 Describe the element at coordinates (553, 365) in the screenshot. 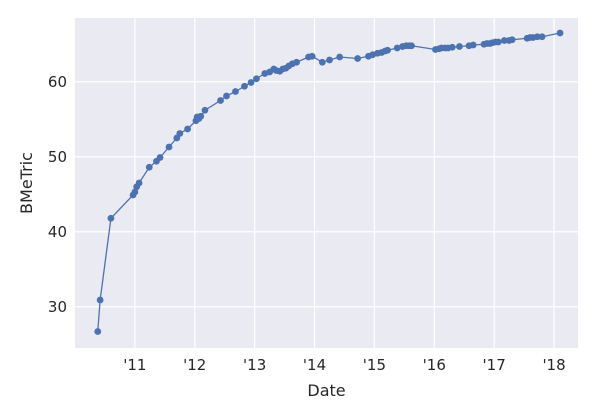

I see `x-tick-label: '18` at that location.